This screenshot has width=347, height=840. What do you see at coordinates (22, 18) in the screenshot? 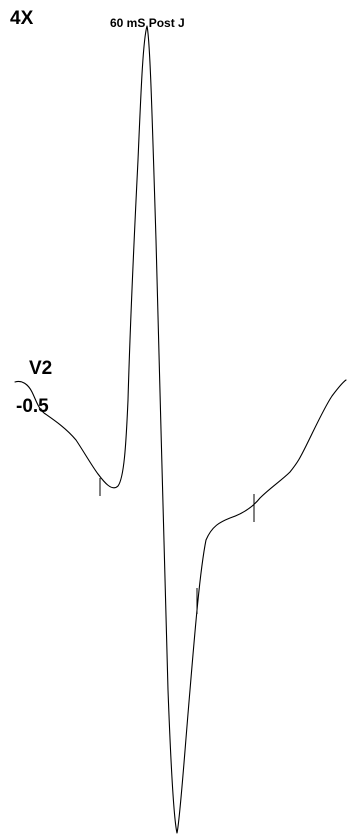
I see `gain-label: 4X` at bounding box center [22, 18].